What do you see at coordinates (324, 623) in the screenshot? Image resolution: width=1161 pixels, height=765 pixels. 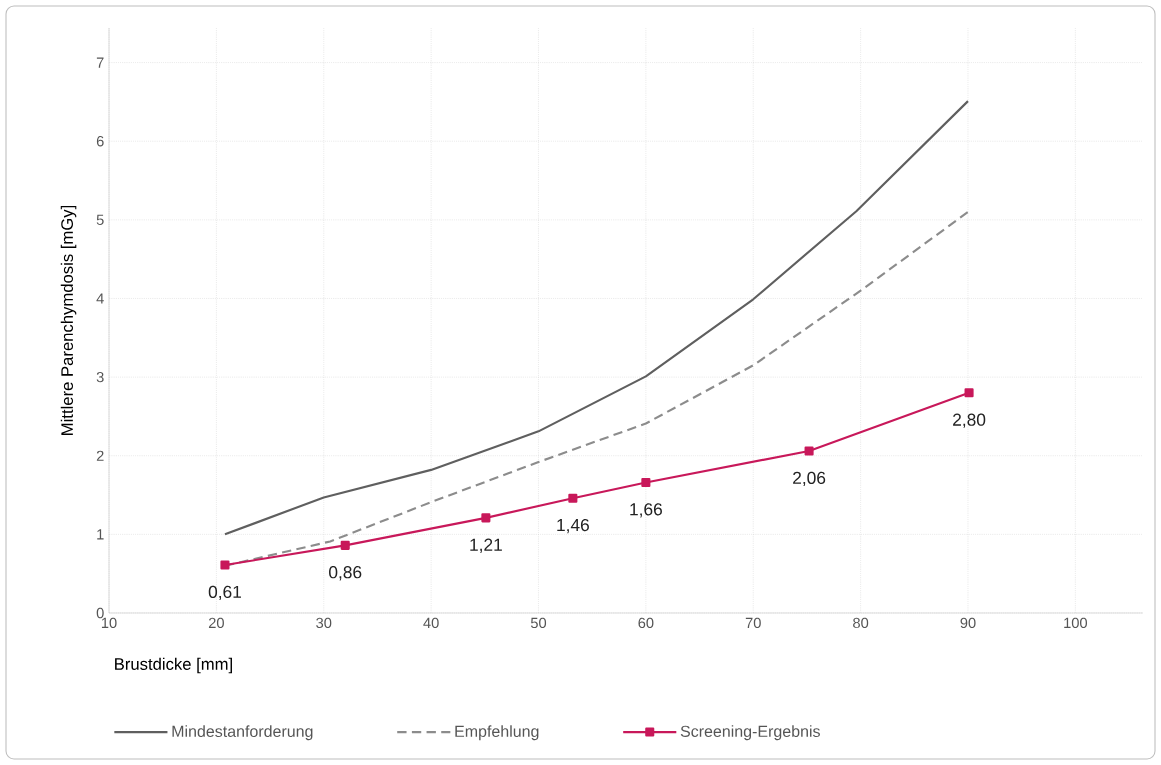 I see `x-tick-label: 30` at bounding box center [324, 623].